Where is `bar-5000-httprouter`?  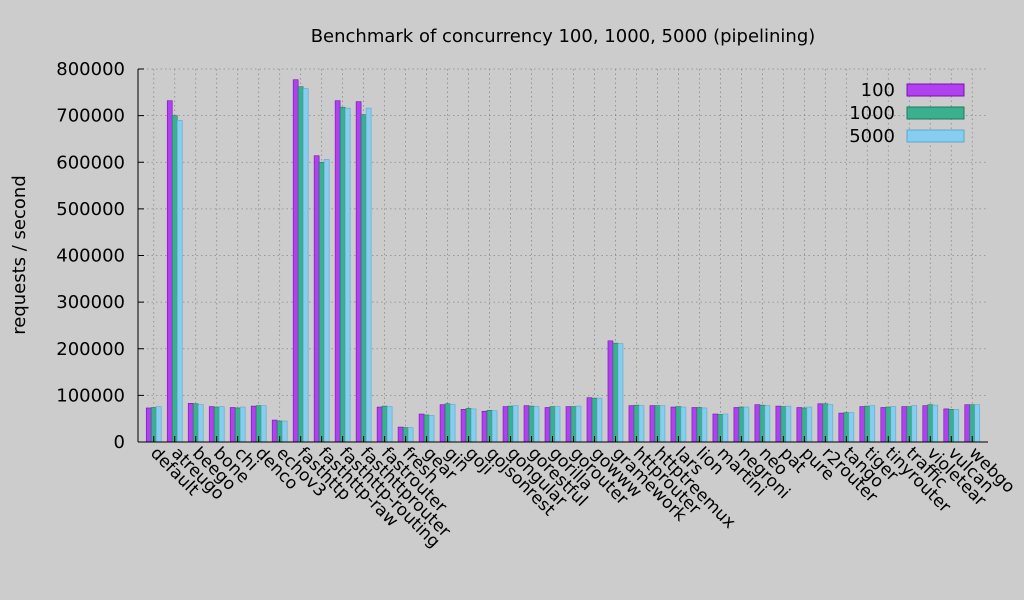
bar-5000-httprouter is located at coordinates (641, 424).